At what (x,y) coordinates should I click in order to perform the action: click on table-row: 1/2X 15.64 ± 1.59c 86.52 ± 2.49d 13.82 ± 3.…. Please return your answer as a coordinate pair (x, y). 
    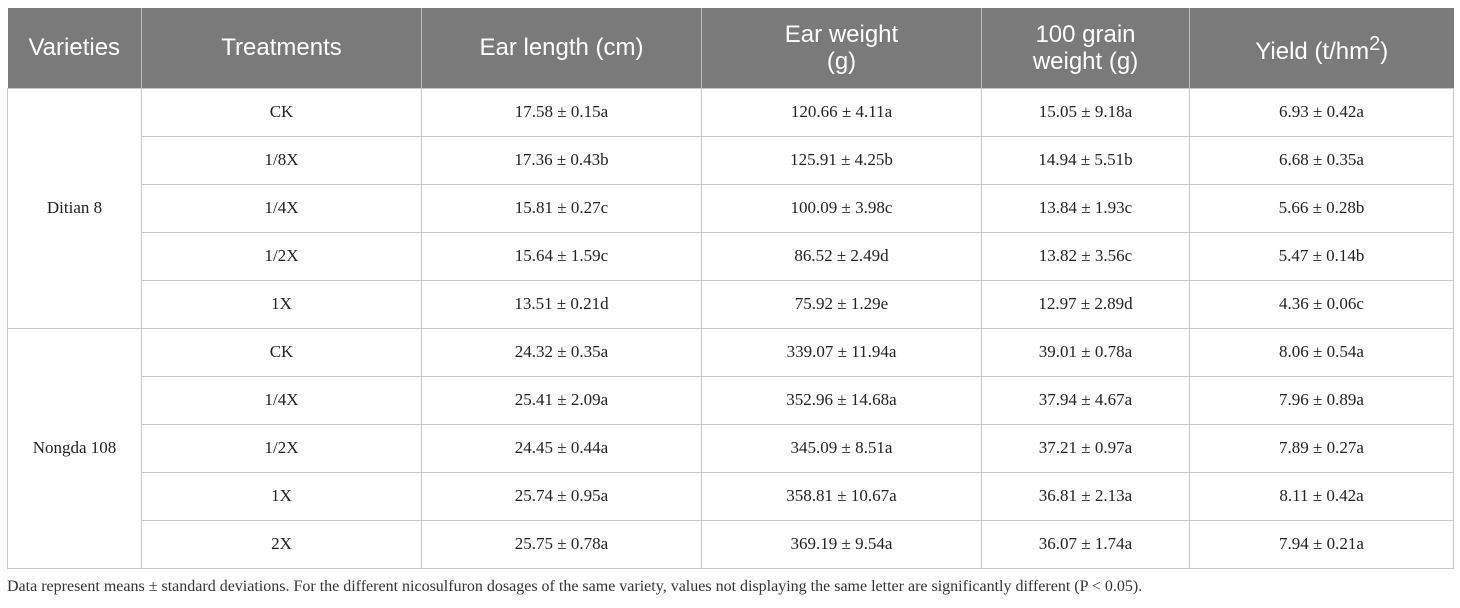
    Looking at the image, I should click on (731, 256).